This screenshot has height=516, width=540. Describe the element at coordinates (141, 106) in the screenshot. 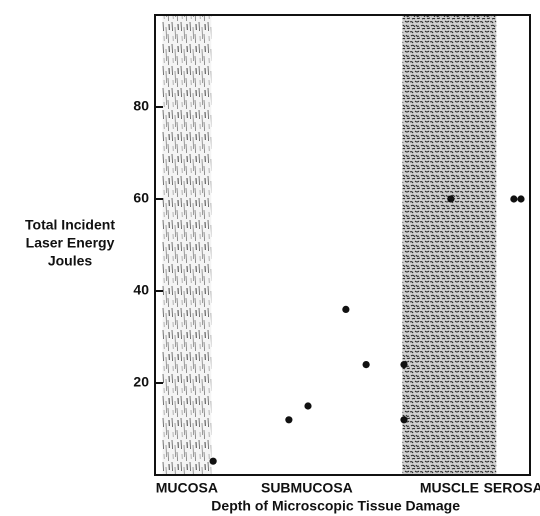

I see `y-tick-label: 80` at that location.